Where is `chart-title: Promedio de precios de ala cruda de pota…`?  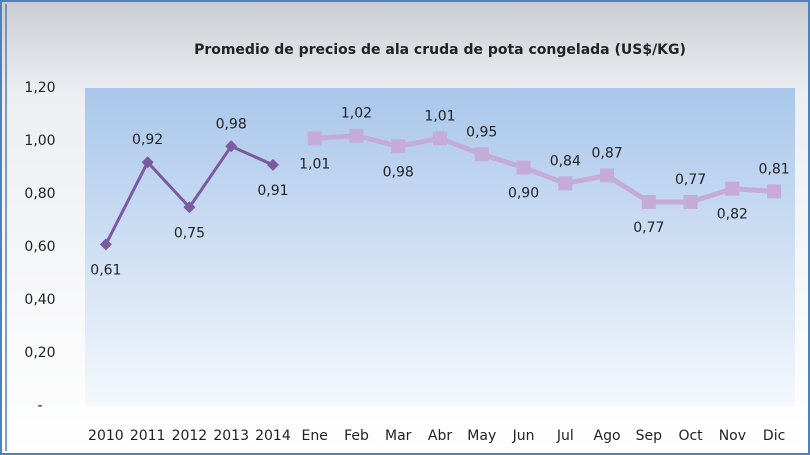 chart-title: Promedio de precios de ala cruda de pota… is located at coordinates (440, 50).